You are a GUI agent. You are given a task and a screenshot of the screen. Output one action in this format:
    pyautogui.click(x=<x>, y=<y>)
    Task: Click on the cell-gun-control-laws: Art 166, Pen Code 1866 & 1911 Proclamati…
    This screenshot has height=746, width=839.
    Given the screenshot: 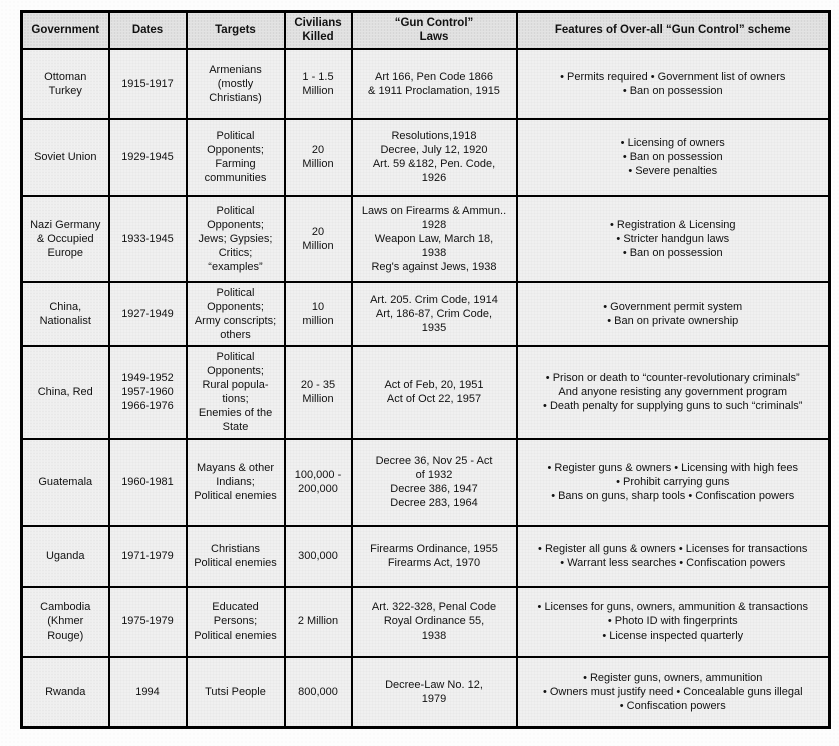 What is the action you would take?
    pyautogui.click(x=434, y=83)
    